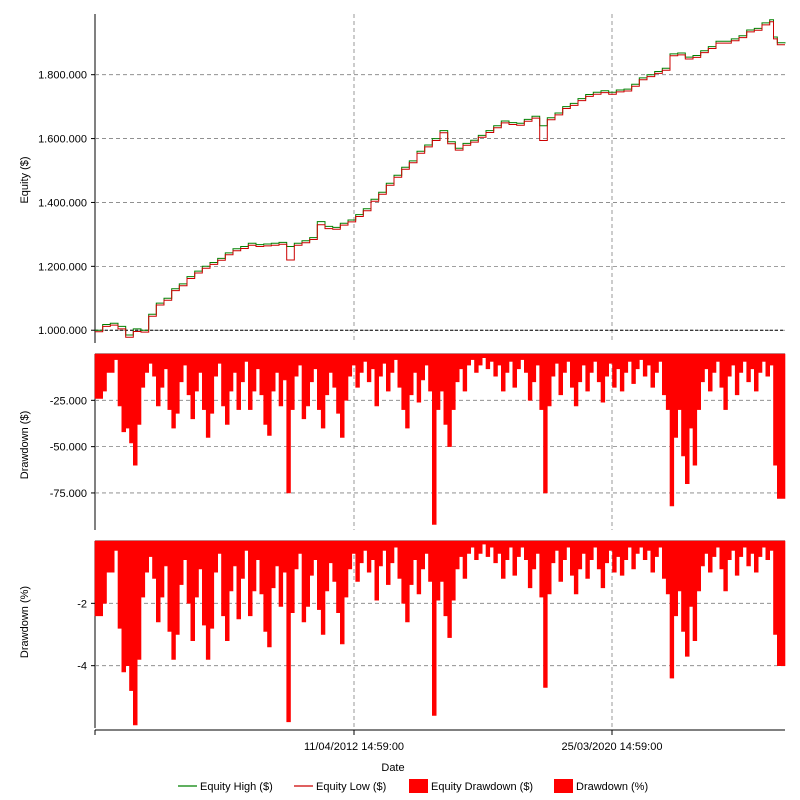 The width and height of the screenshot is (800, 800). I want to click on x-tick-label-2020: 25/03/2020 14:59:00, so click(612, 747).